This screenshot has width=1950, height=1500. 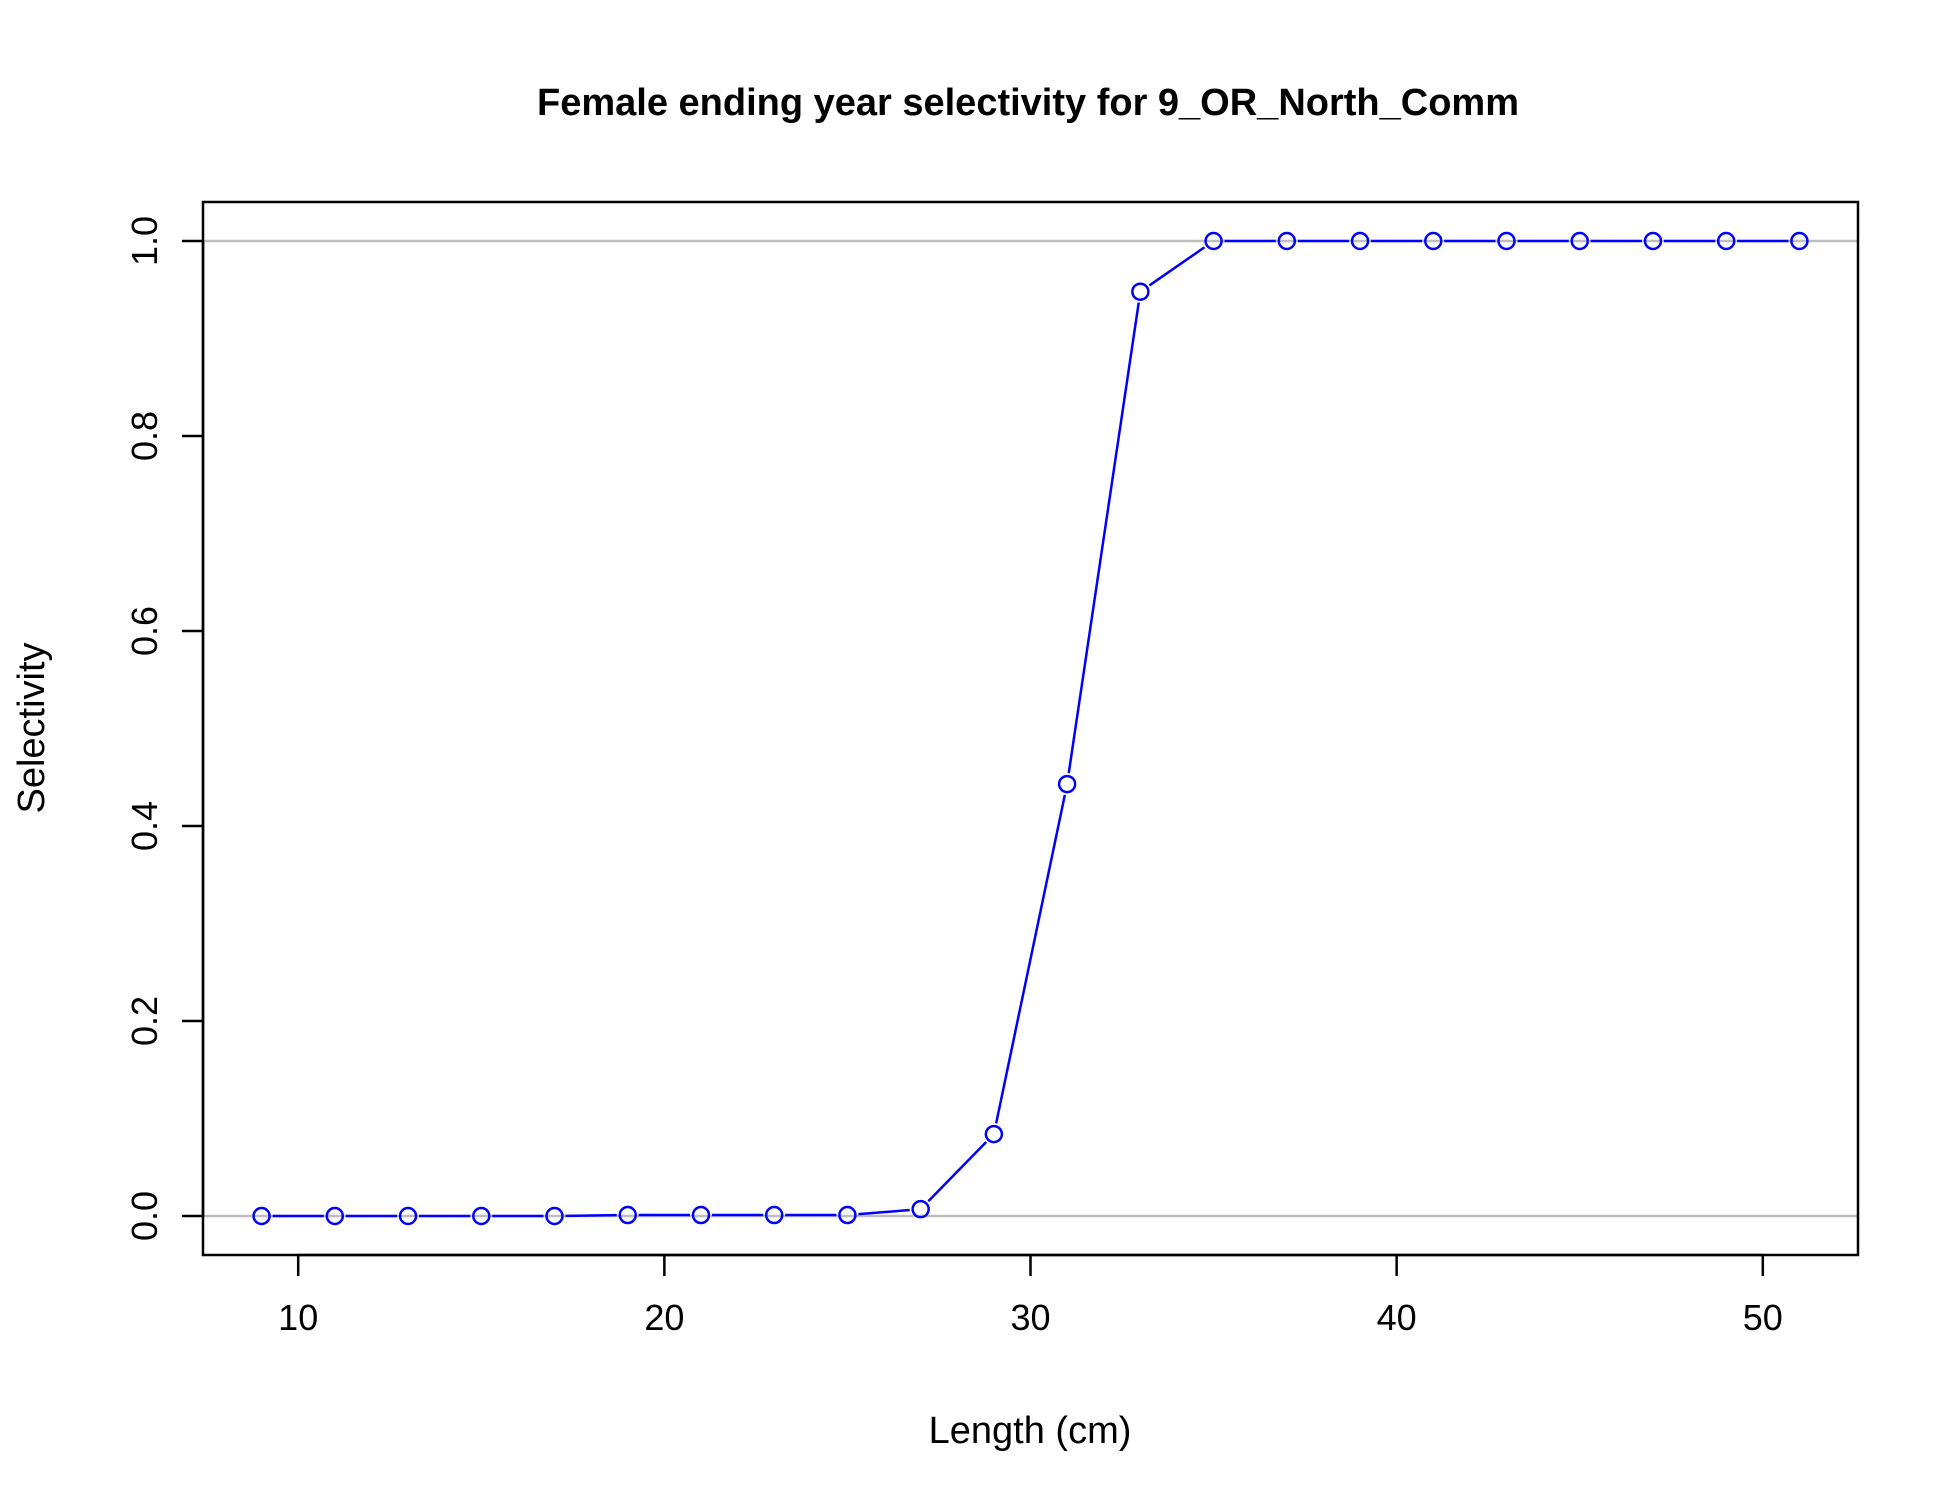 What do you see at coordinates (164, 728) in the screenshot?
I see `y-axis: 0.0 0.2 0.4 0.6 0.8 1.0` at bounding box center [164, 728].